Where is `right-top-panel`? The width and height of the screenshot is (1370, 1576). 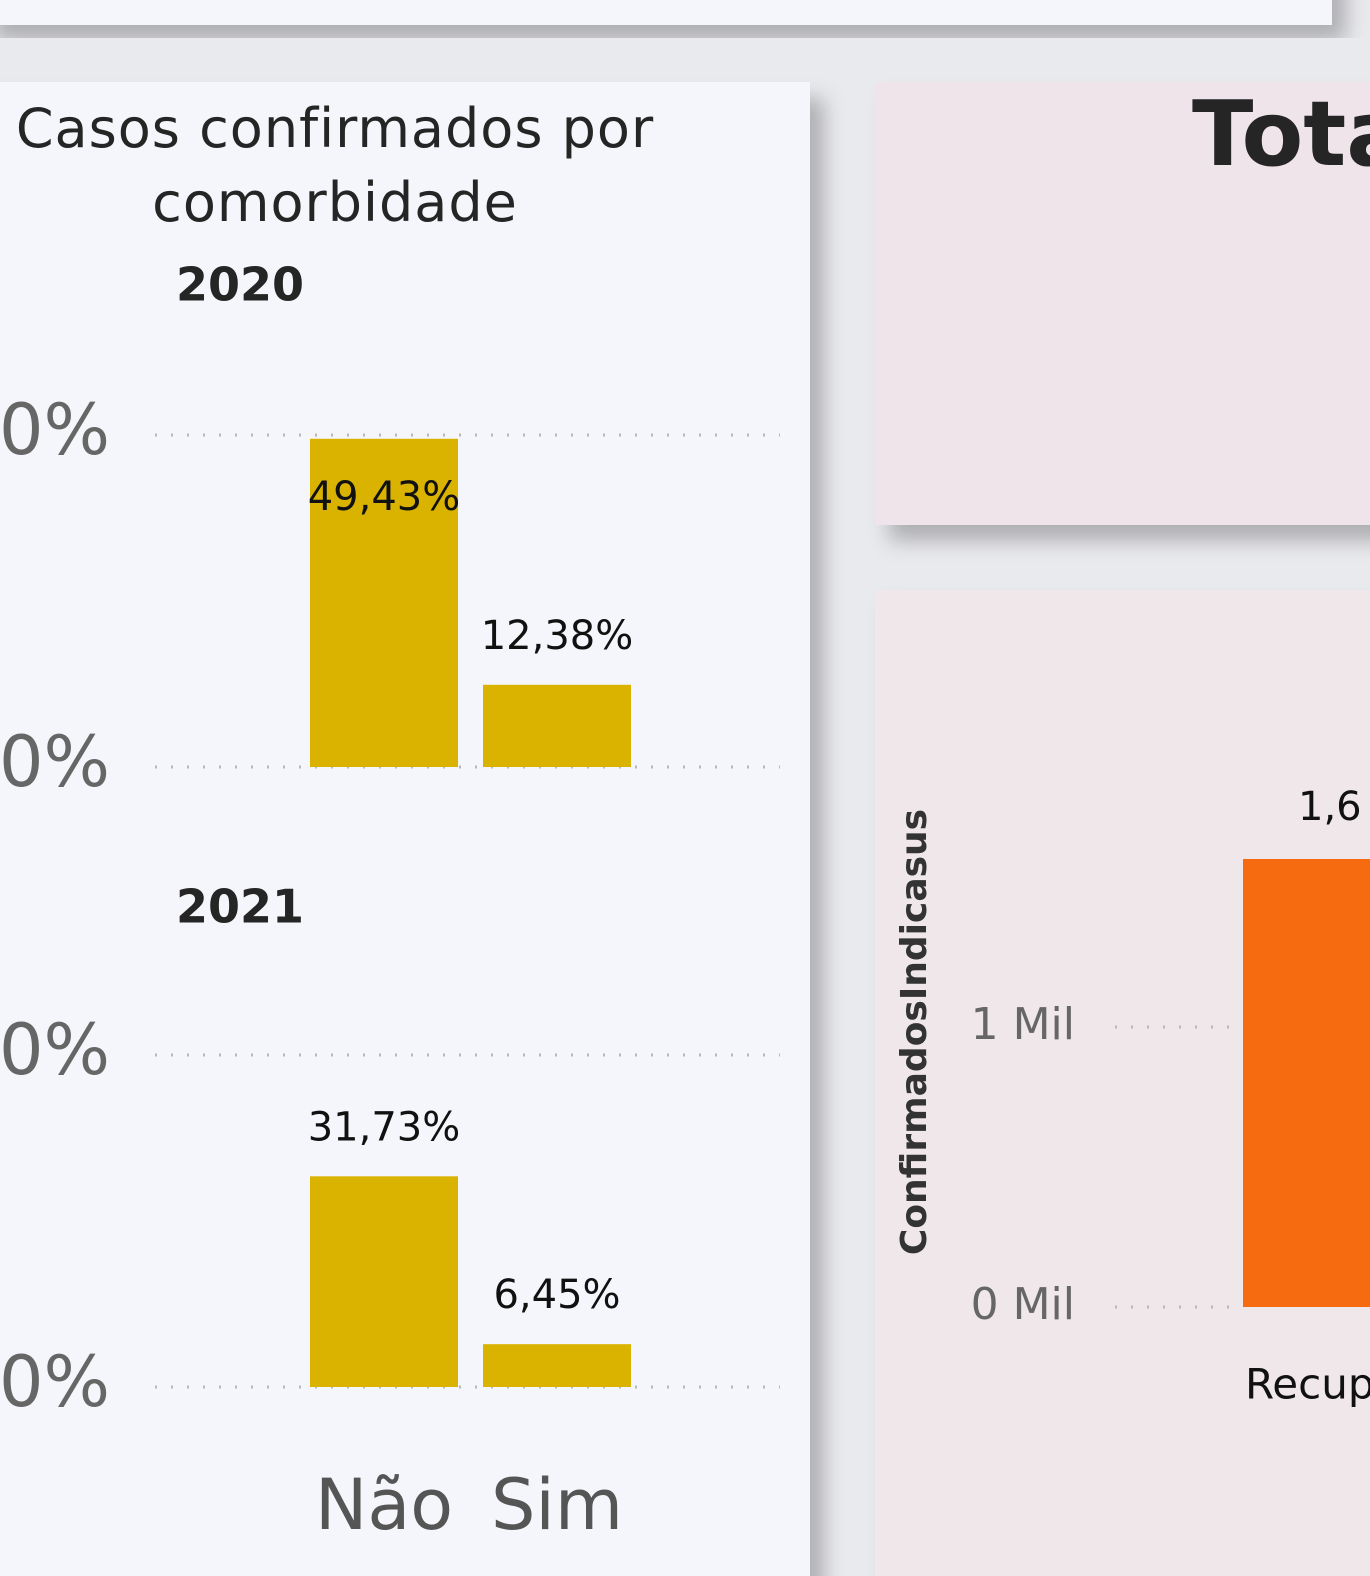 right-top-panel is located at coordinates (1122, 303).